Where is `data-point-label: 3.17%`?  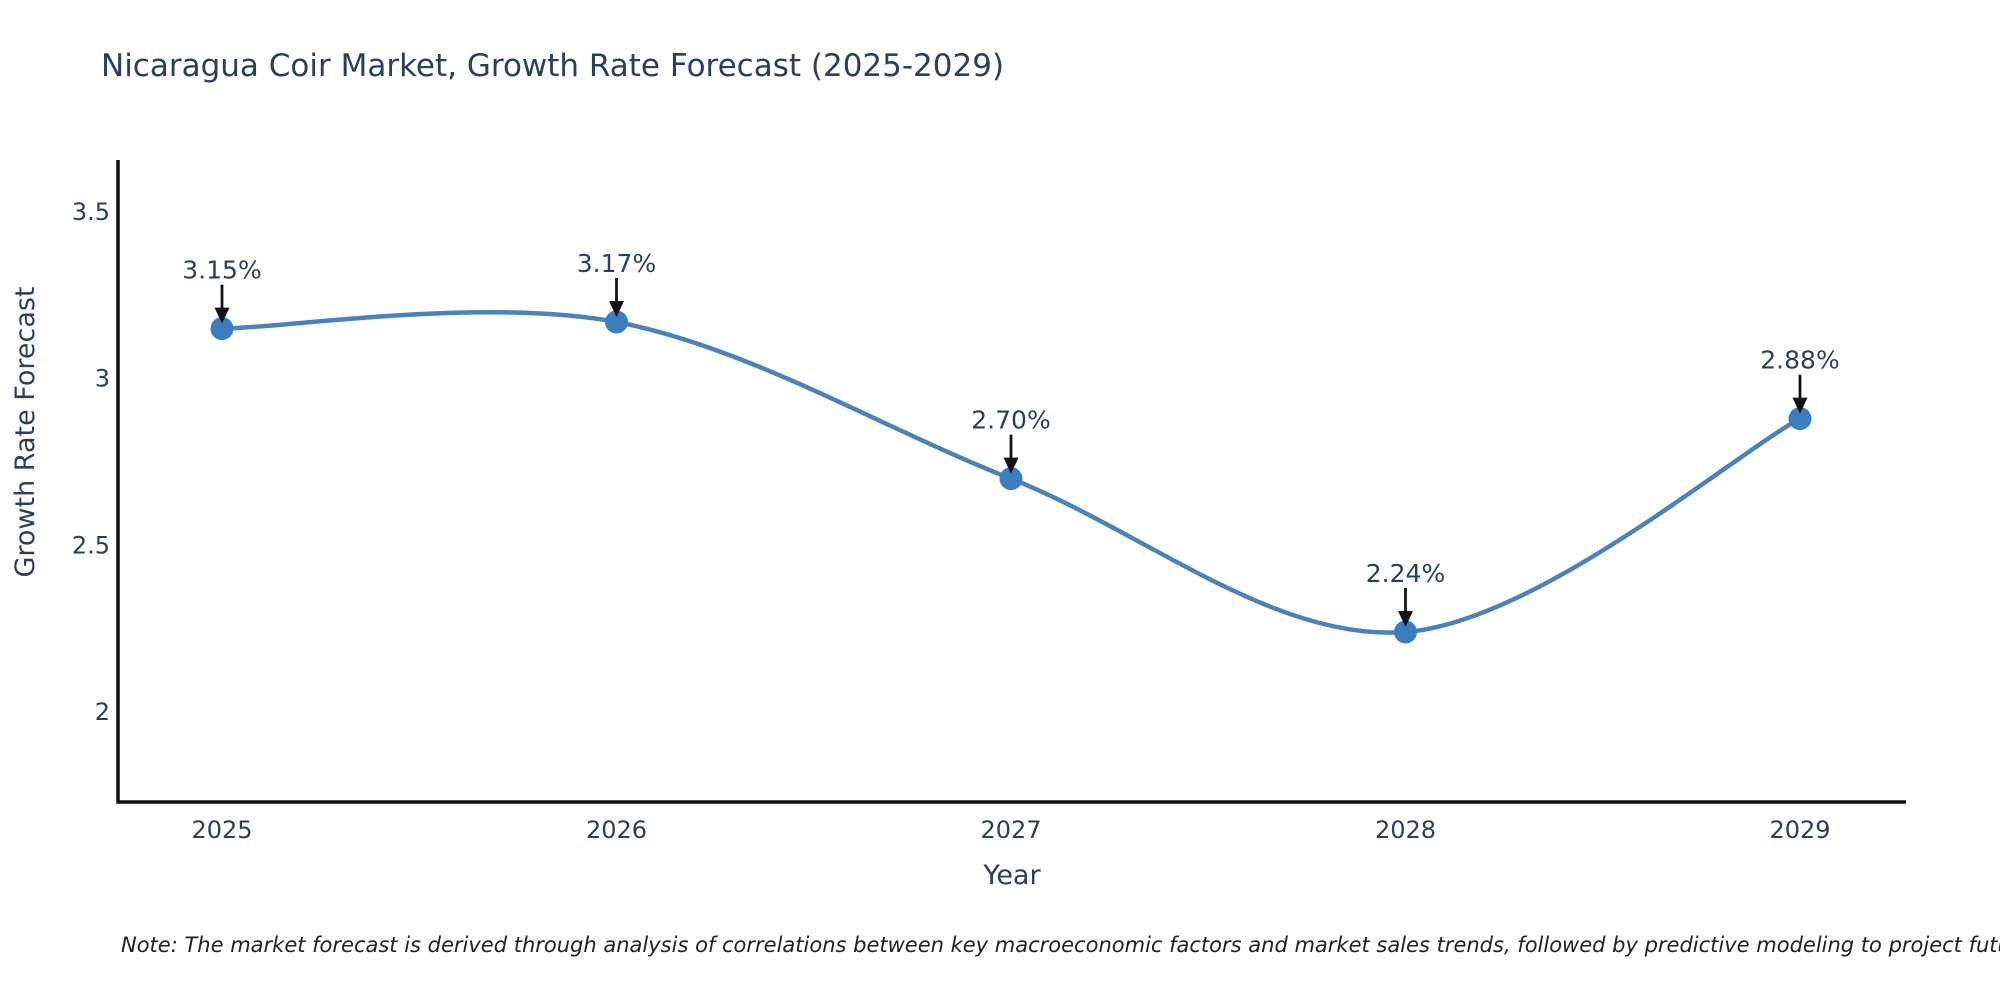 data-point-label: 3.17% is located at coordinates (616, 263).